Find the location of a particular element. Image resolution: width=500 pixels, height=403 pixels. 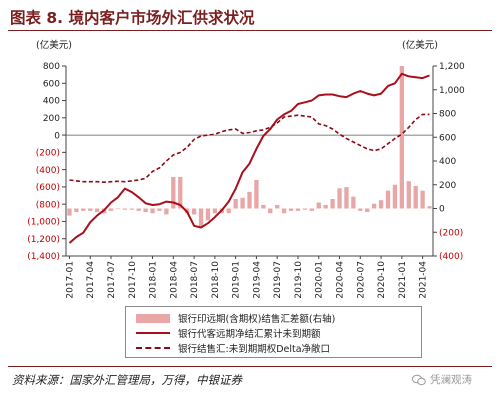

legend-label-solid-line: 银行代客远期净结汇累计未到期额 is located at coordinates (249, 334).